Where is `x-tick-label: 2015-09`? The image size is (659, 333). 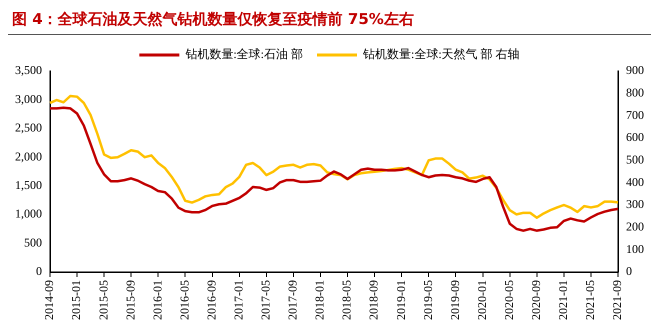
x-tick-label: 2015-09 is located at coordinates (130, 300).